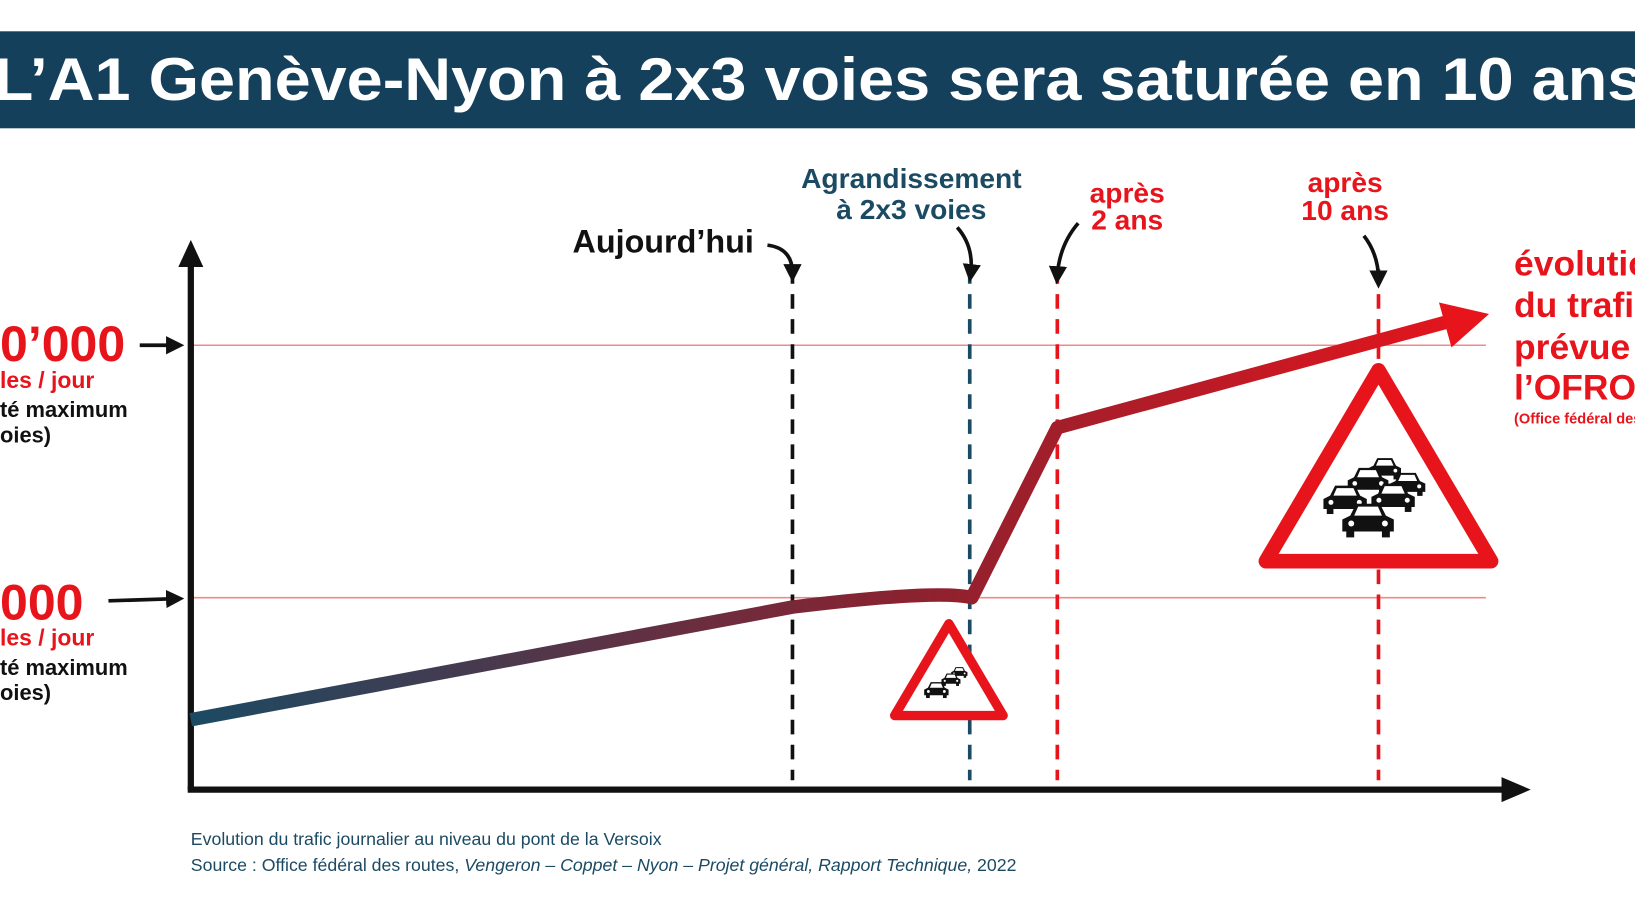 The width and height of the screenshot is (1635, 920). Describe the element at coordinates (1574, 305) in the screenshot. I see `forecast-label: du trafi` at that location.